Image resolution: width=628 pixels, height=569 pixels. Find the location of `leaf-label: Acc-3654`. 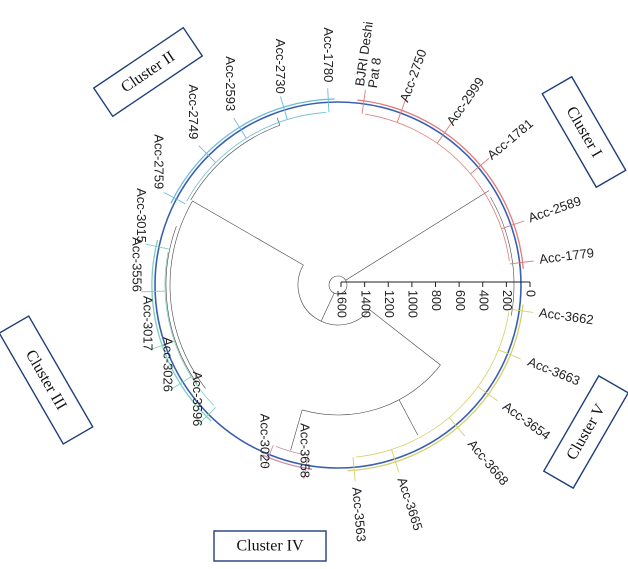

leaf-label: Acc-3654 is located at coordinates (526, 421).